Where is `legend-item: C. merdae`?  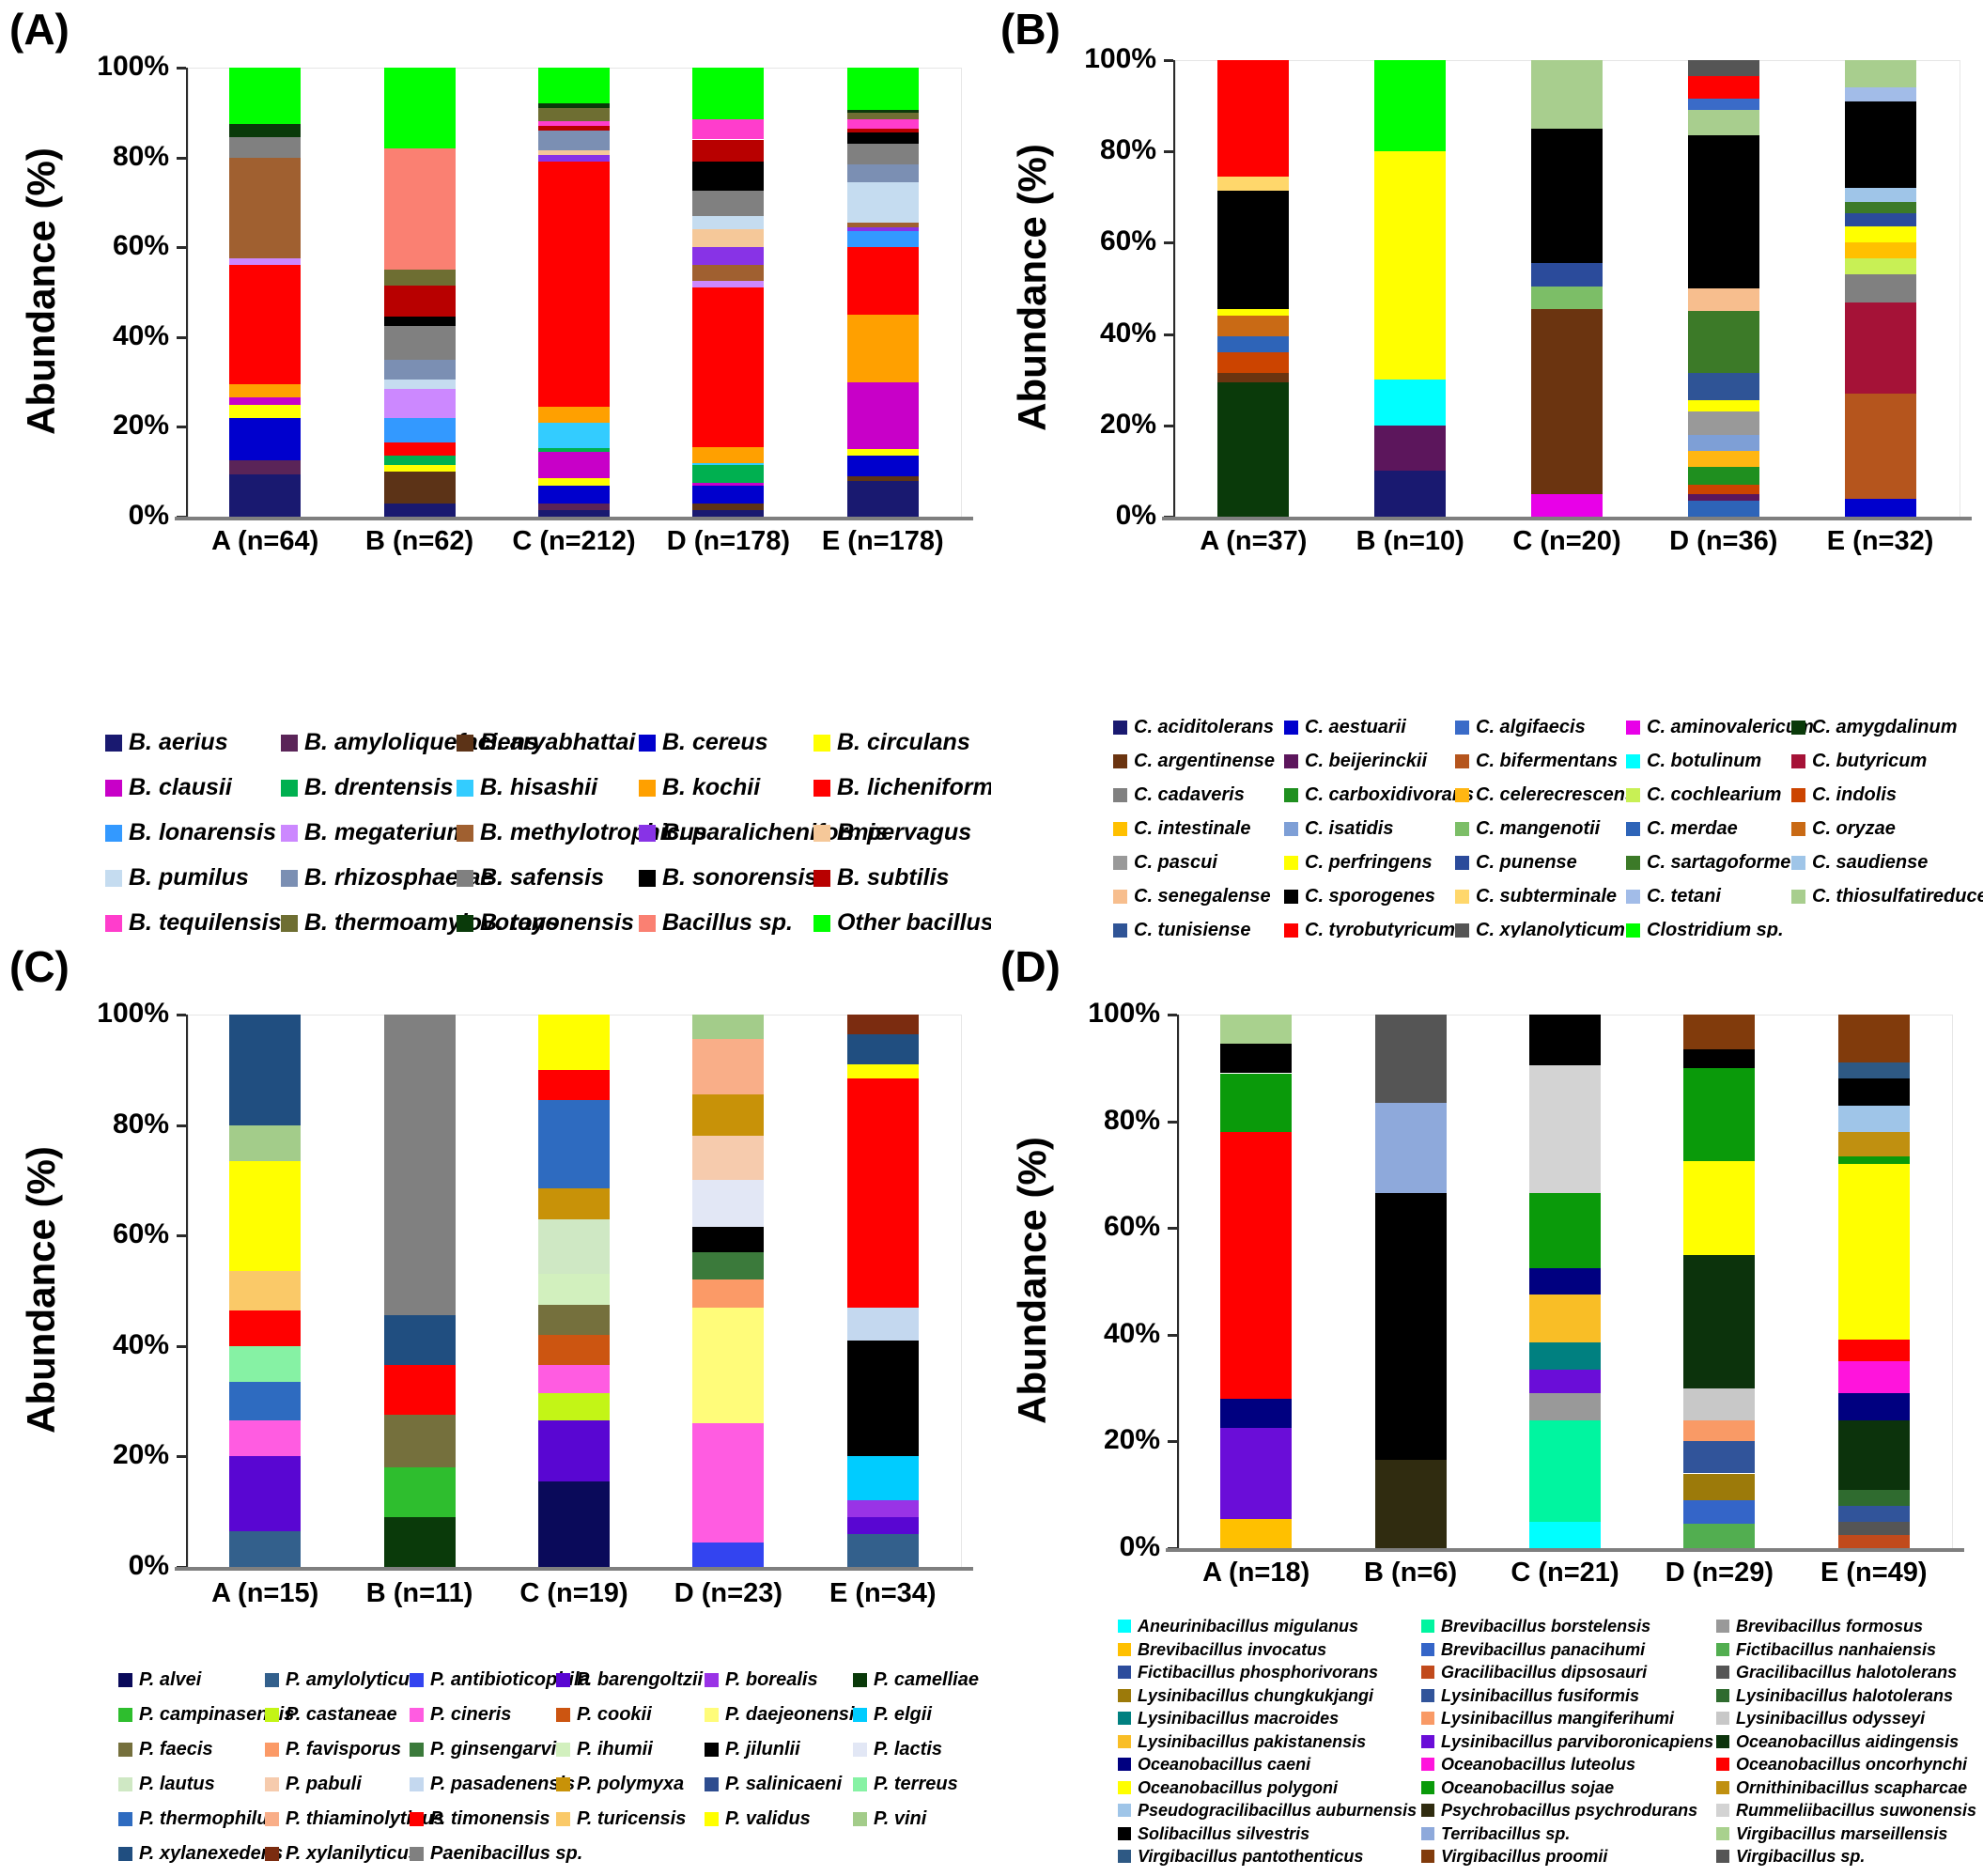 legend-item: C. merdae is located at coordinates (1682, 828).